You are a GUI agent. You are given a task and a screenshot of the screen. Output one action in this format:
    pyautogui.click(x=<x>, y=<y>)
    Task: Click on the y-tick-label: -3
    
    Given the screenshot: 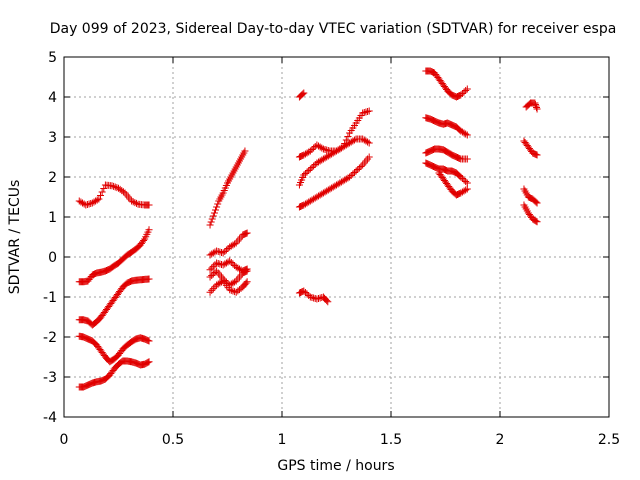 What is the action you would take?
    pyautogui.click(x=50, y=378)
    